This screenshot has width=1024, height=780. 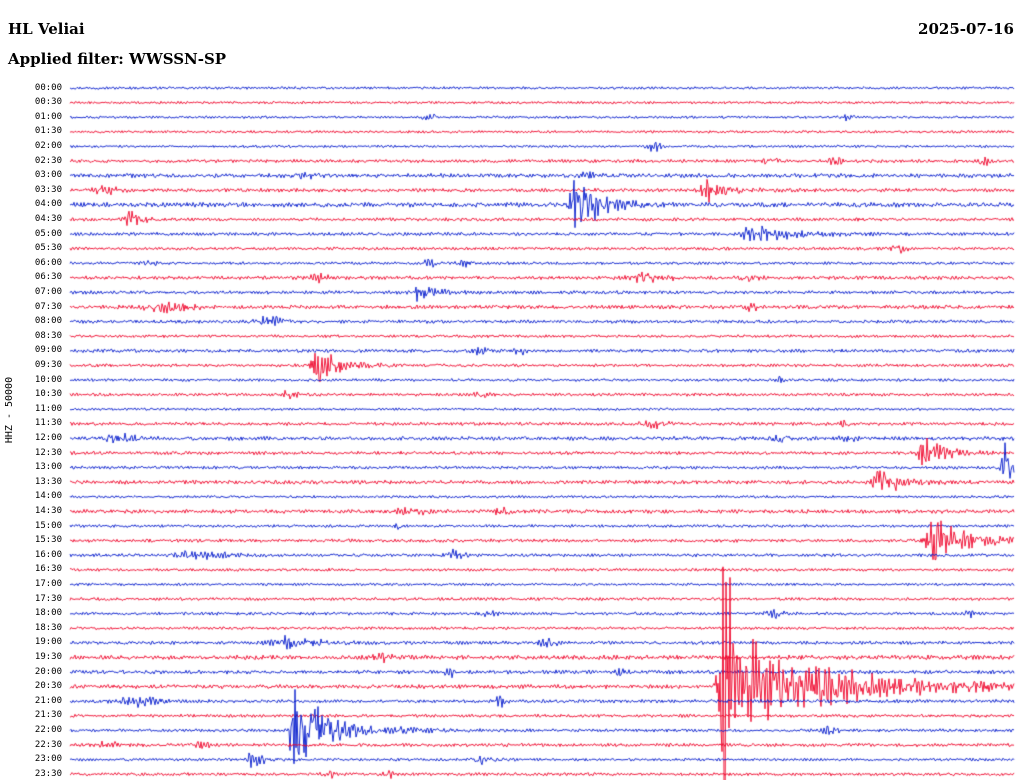 I want to click on time-label: 15:00, so click(x=48, y=525).